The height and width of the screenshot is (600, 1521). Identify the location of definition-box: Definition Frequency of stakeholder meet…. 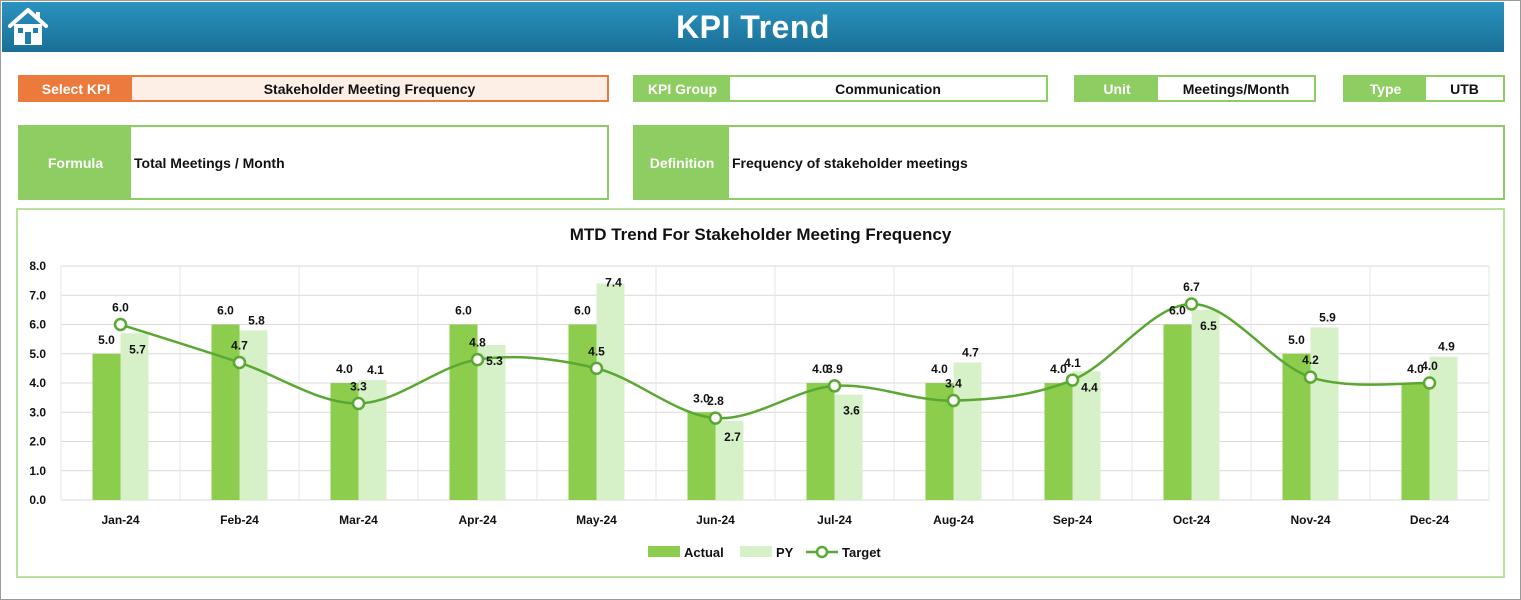
(1069, 162).